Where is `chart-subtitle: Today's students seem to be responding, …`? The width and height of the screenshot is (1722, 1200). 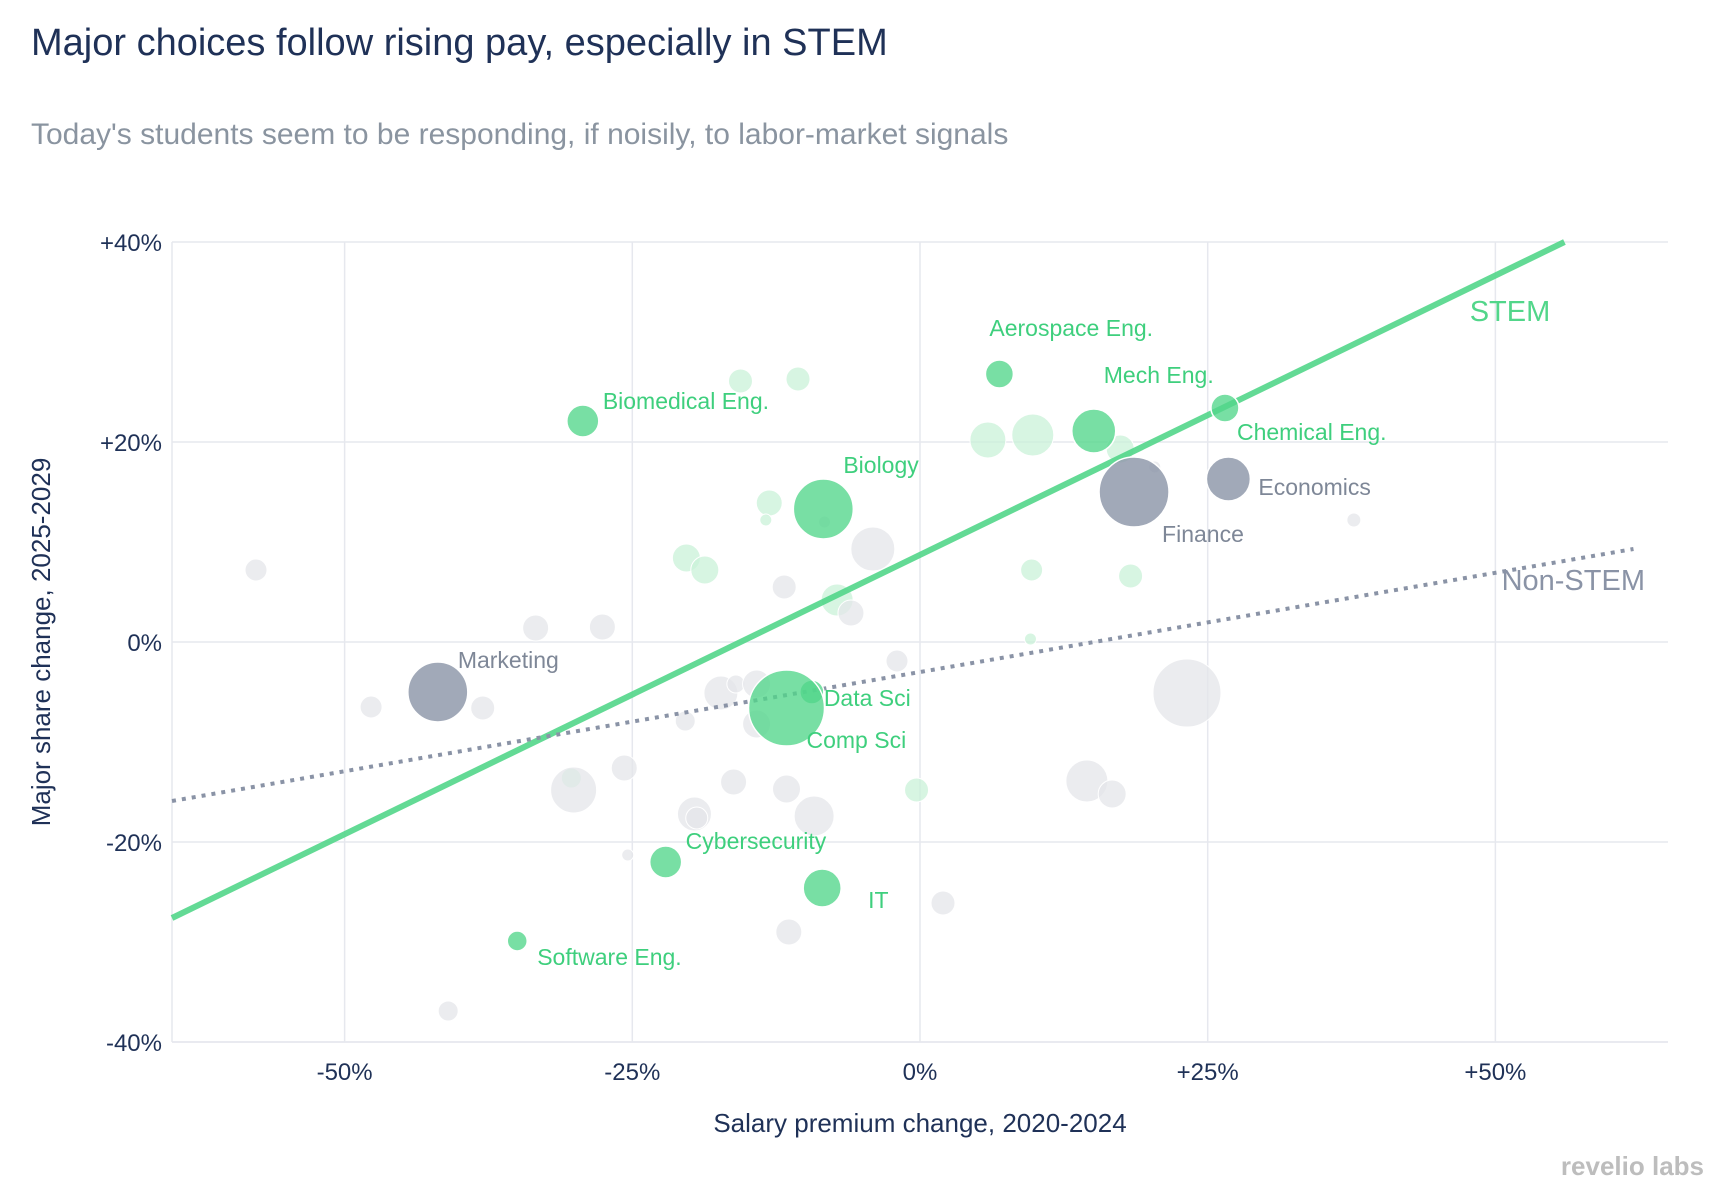
chart-subtitle: Today's students seem to be responding, … is located at coordinates (520, 134).